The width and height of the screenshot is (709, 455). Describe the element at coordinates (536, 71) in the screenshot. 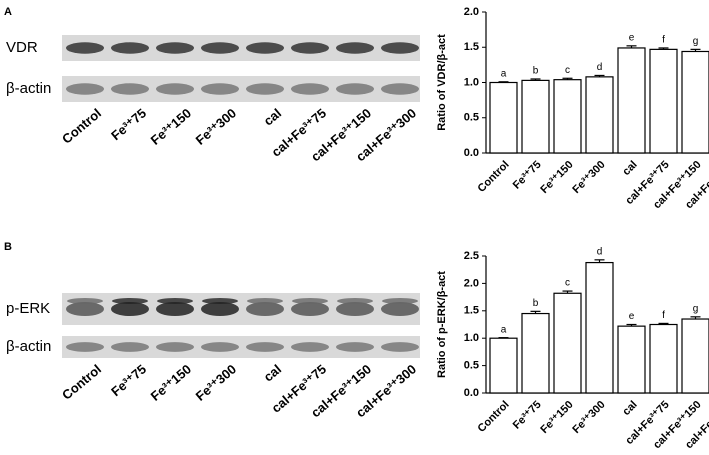

I see `annotation: b` at that location.